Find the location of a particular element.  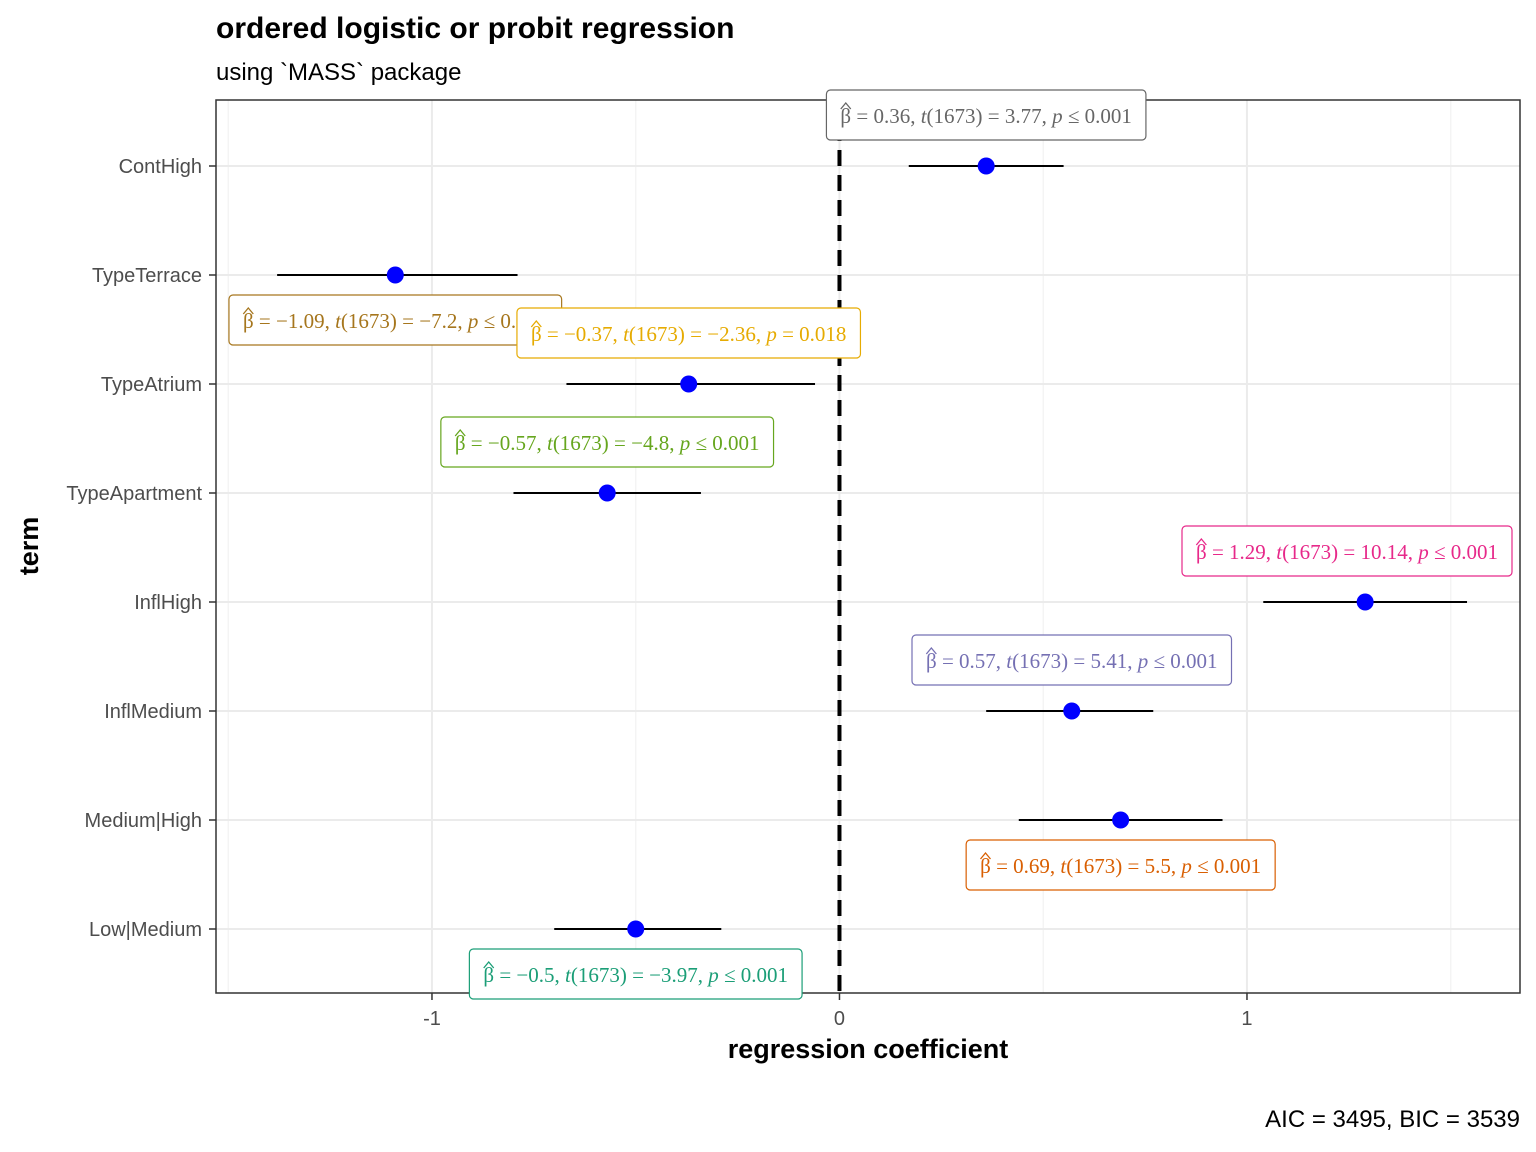

svg-text:β = −0.57, t(1673) = −4.8, p: β = −0.57, t(1673) = −4.8, p ≤ 0.001 is located at coordinates (607, 443).